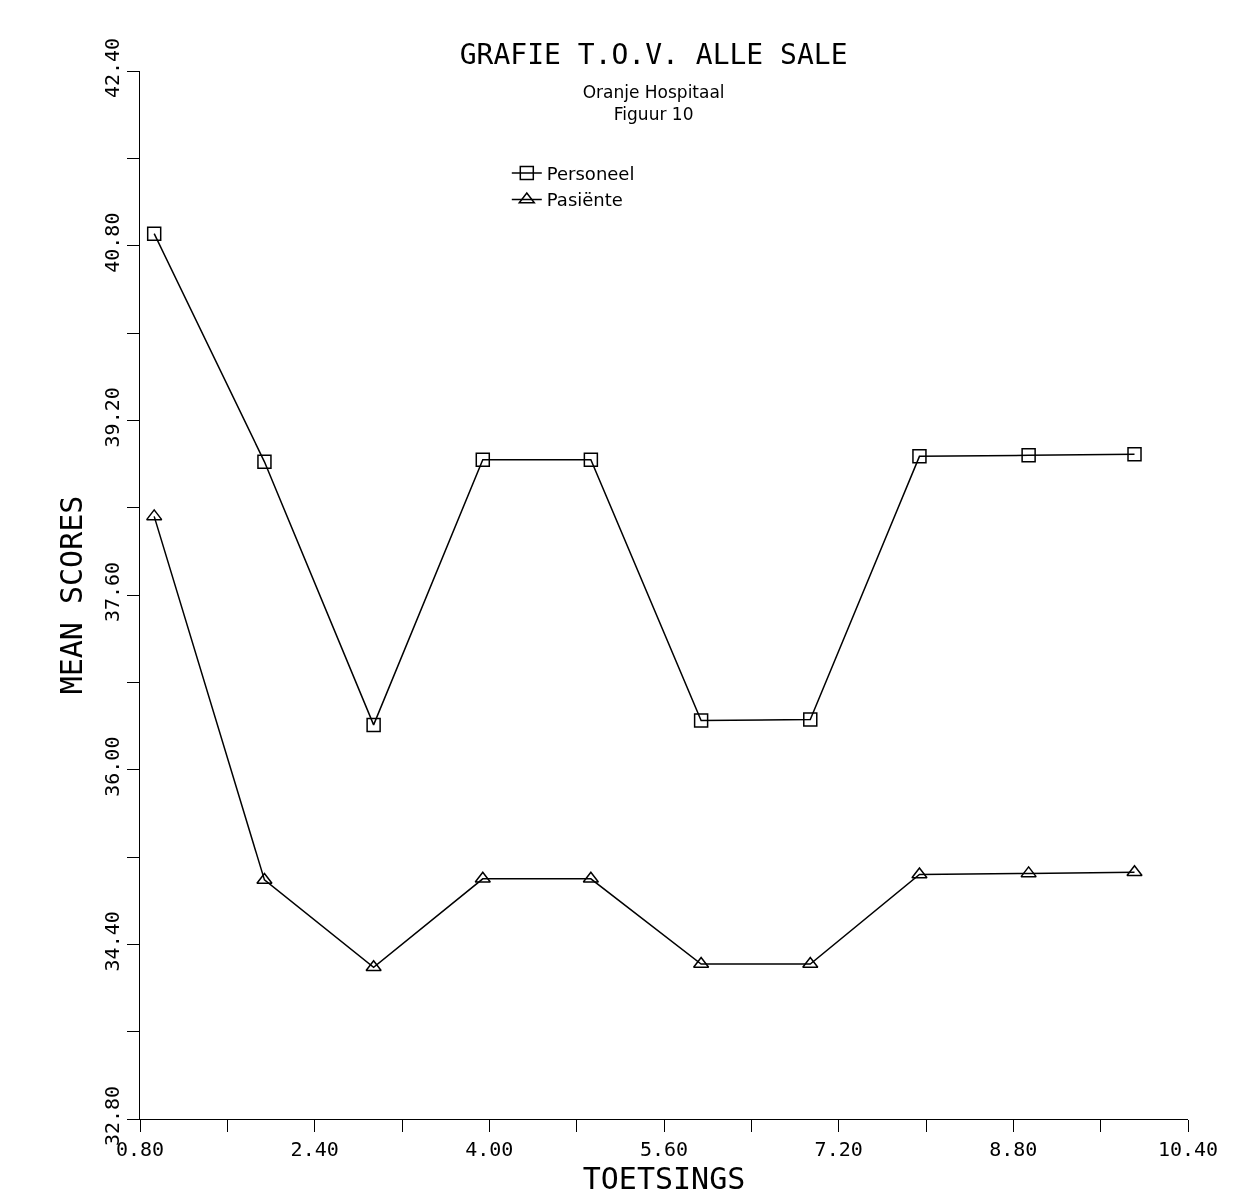 This screenshot has height=1200, width=1257. I want to click on y-tick-label: 36.00, so click(112, 766).